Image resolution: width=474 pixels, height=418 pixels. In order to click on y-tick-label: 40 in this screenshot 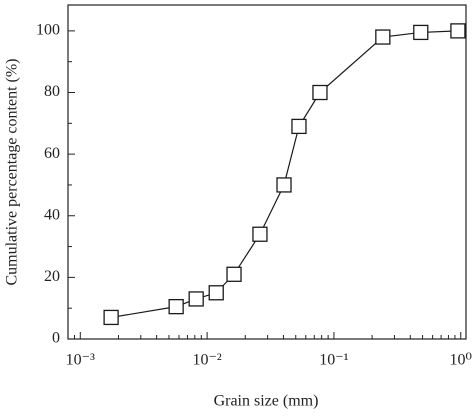, I will do `click(52, 214)`.